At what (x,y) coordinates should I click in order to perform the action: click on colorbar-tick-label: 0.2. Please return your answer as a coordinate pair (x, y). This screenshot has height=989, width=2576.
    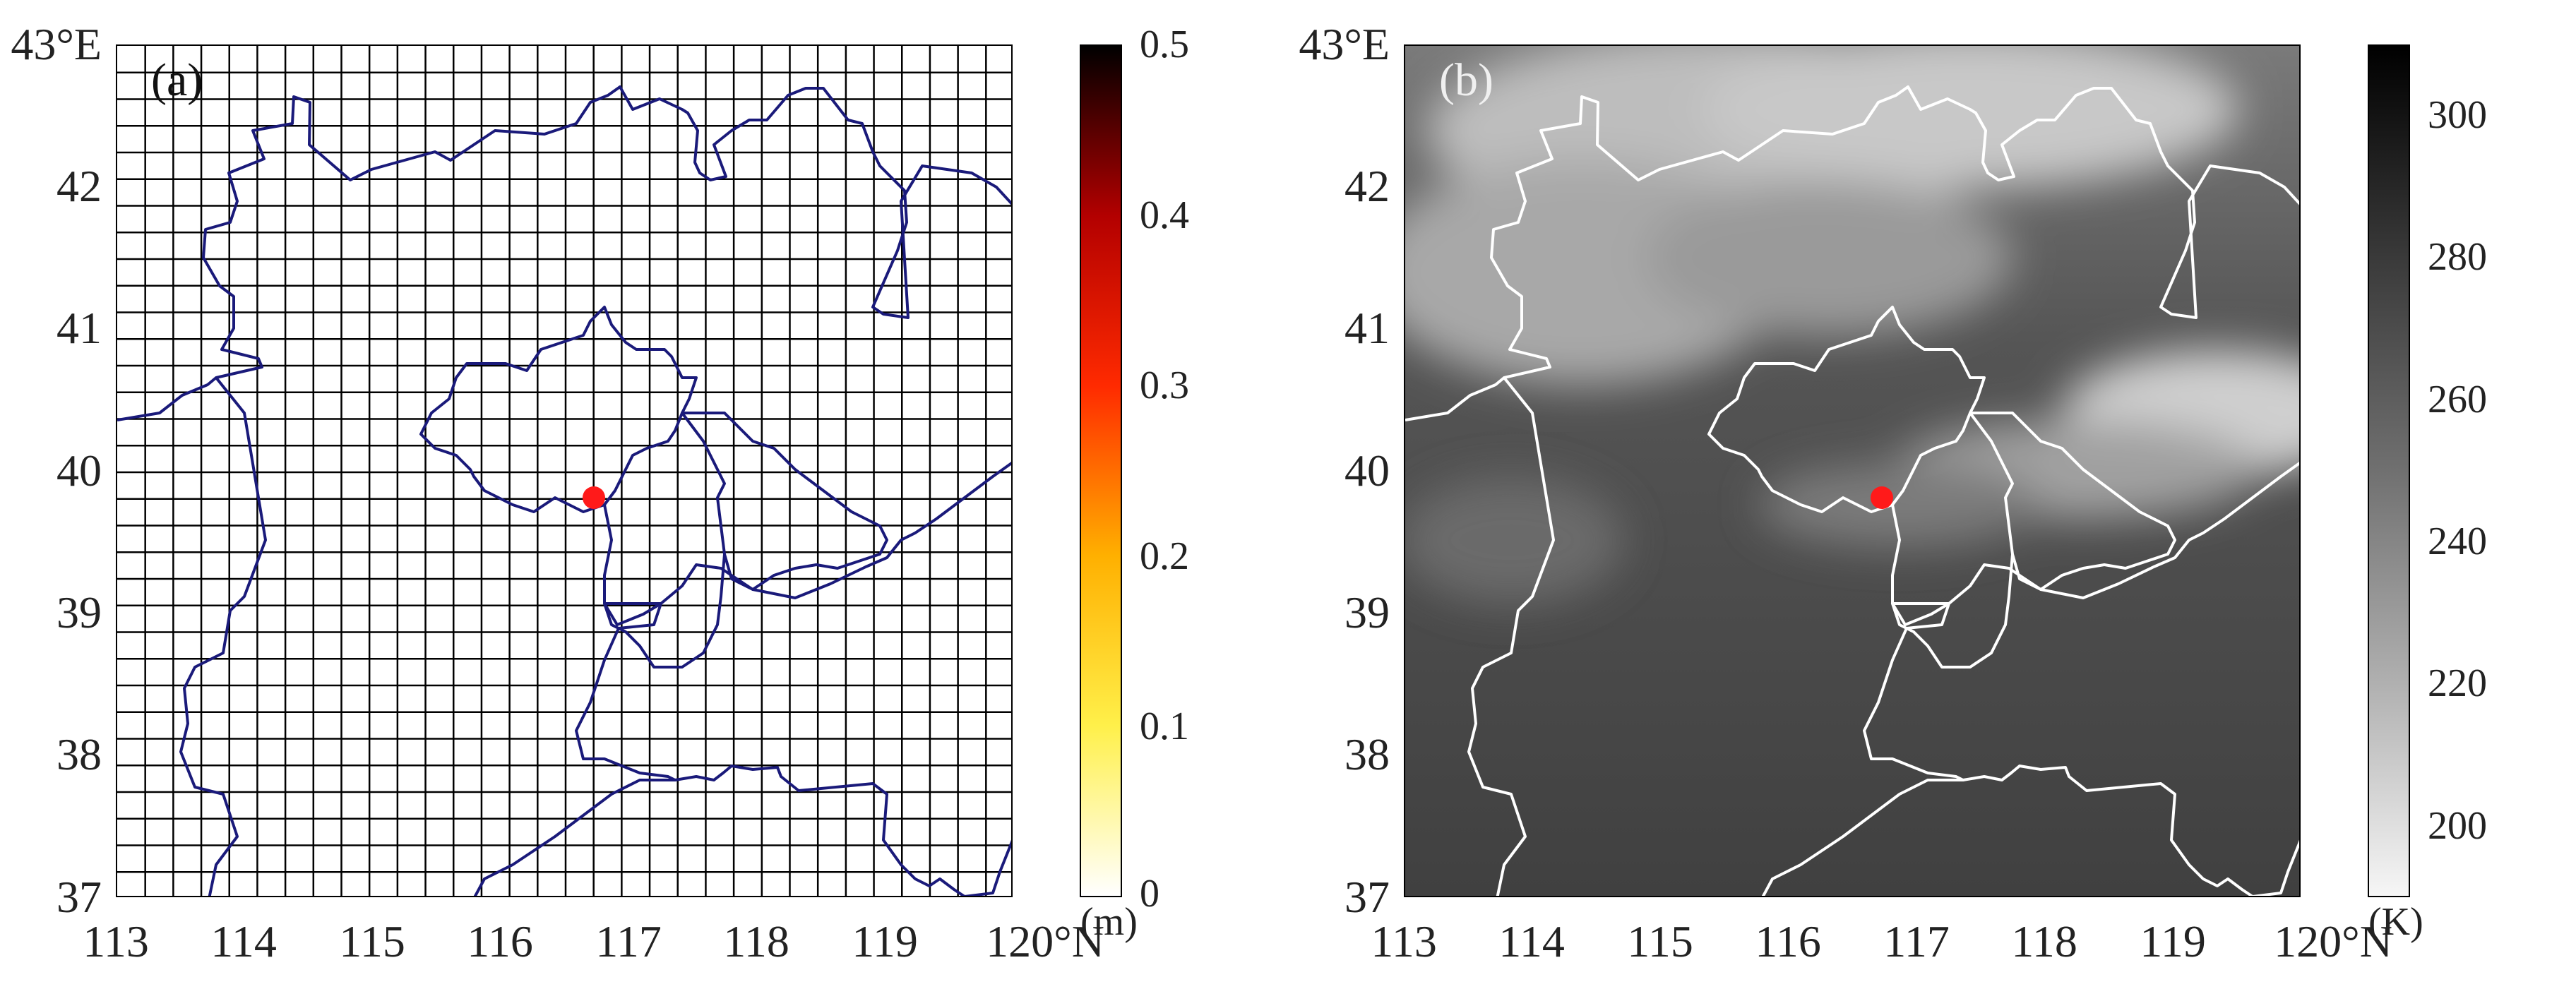
    Looking at the image, I should click on (1164, 556).